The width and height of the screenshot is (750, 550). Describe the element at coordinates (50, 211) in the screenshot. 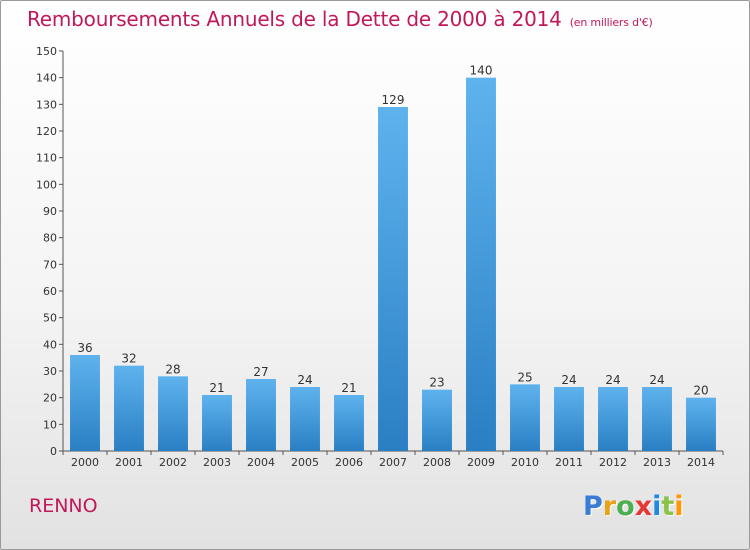

I see `y-tick-label: 90` at that location.